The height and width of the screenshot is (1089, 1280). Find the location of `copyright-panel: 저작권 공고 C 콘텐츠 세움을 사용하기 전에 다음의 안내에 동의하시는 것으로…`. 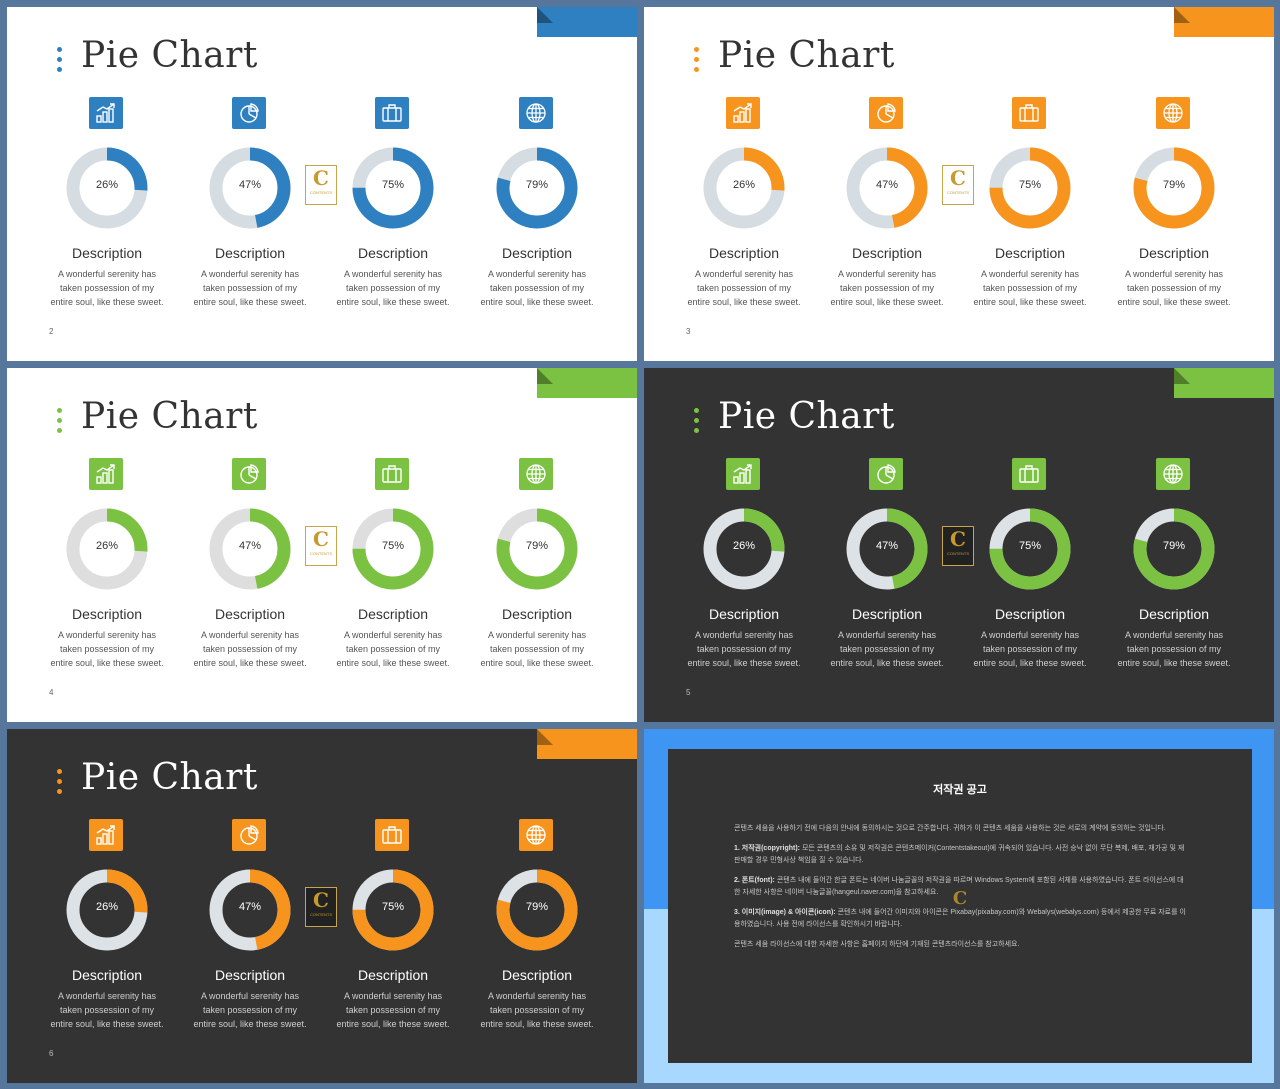

copyright-panel: 저작권 공고 C 콘텐츠 세움을 사용하기 전에 다음의 안내에 동의하시는 것으로… is located at coordinates (960, 906).